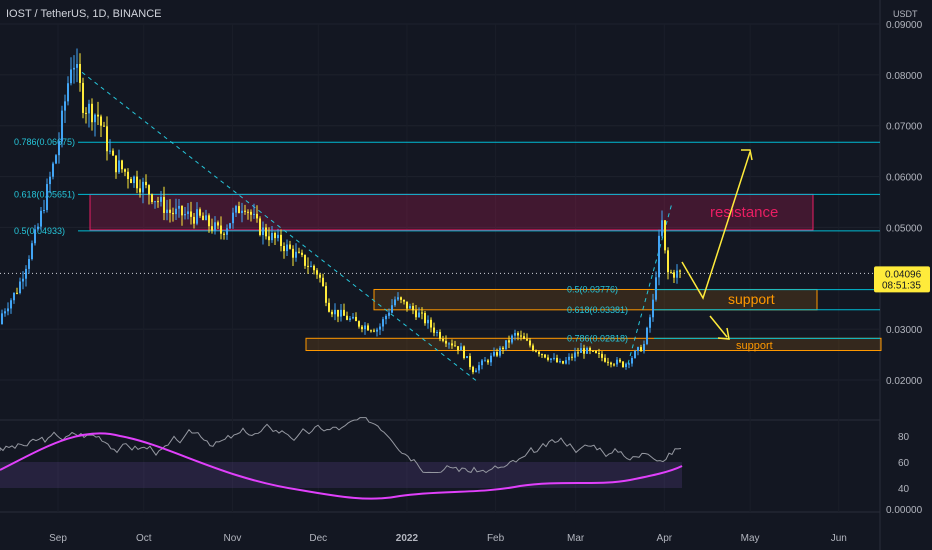  I want to click on price-tick-label: 0.03000, so click(904, 330).